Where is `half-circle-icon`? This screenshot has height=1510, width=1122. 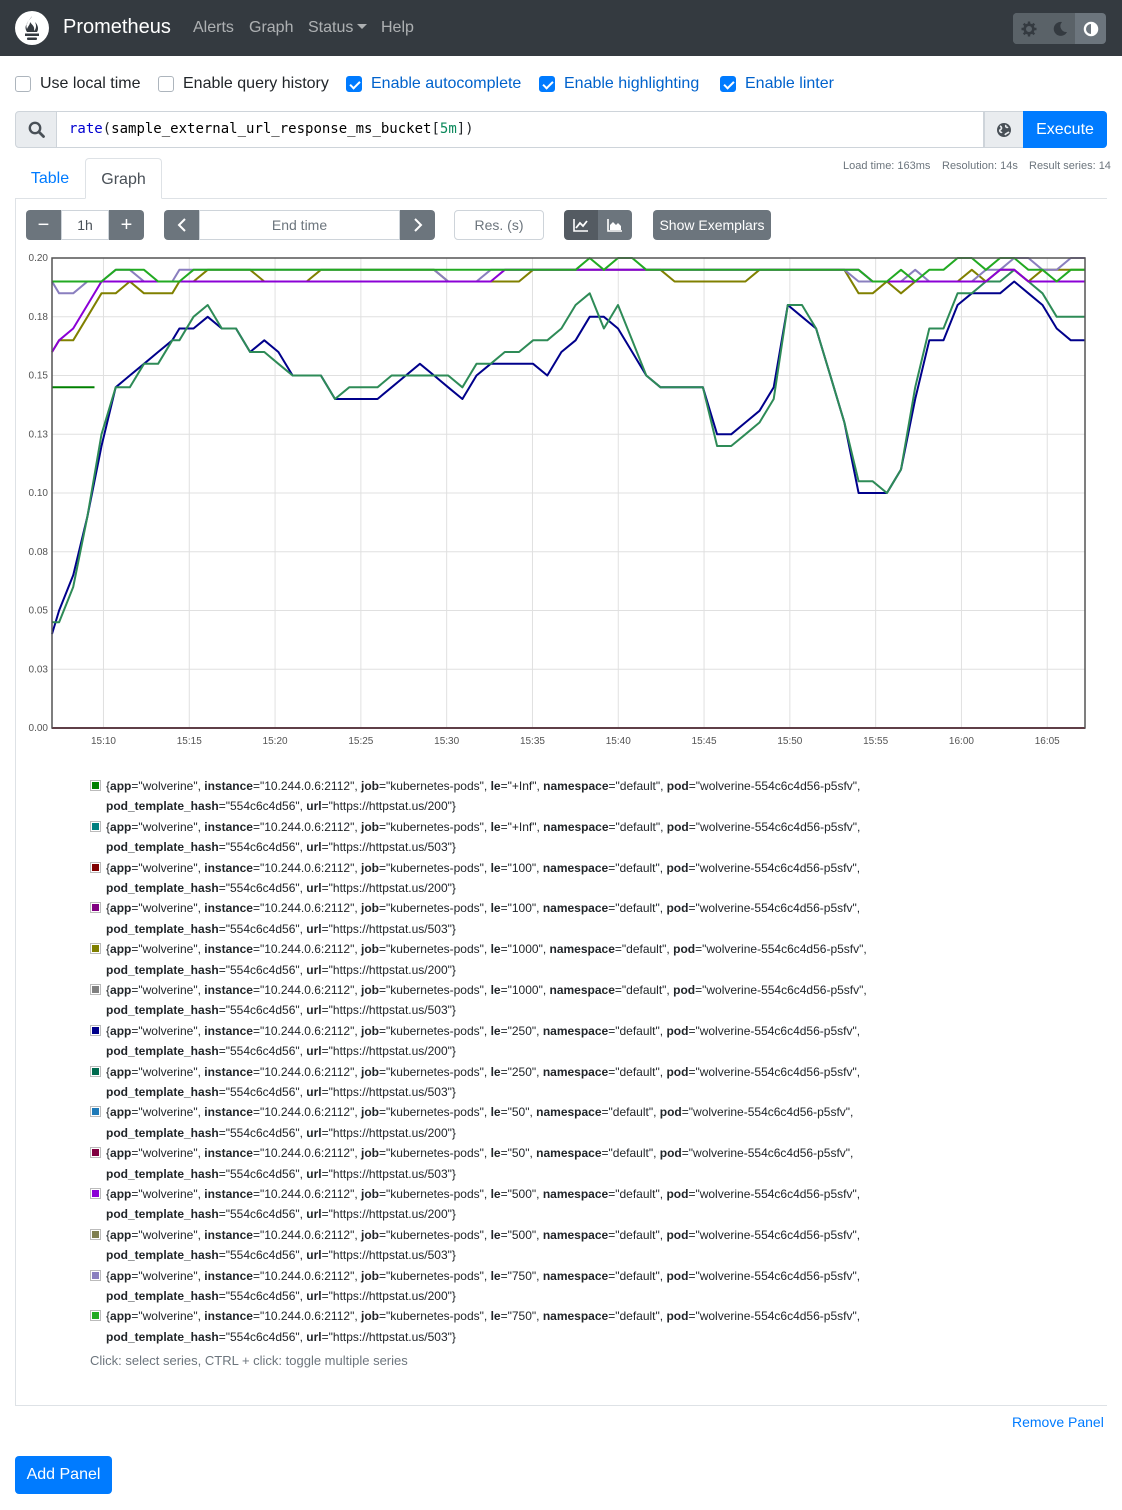
half-circle-icon is located at coordinates (1090, 28).